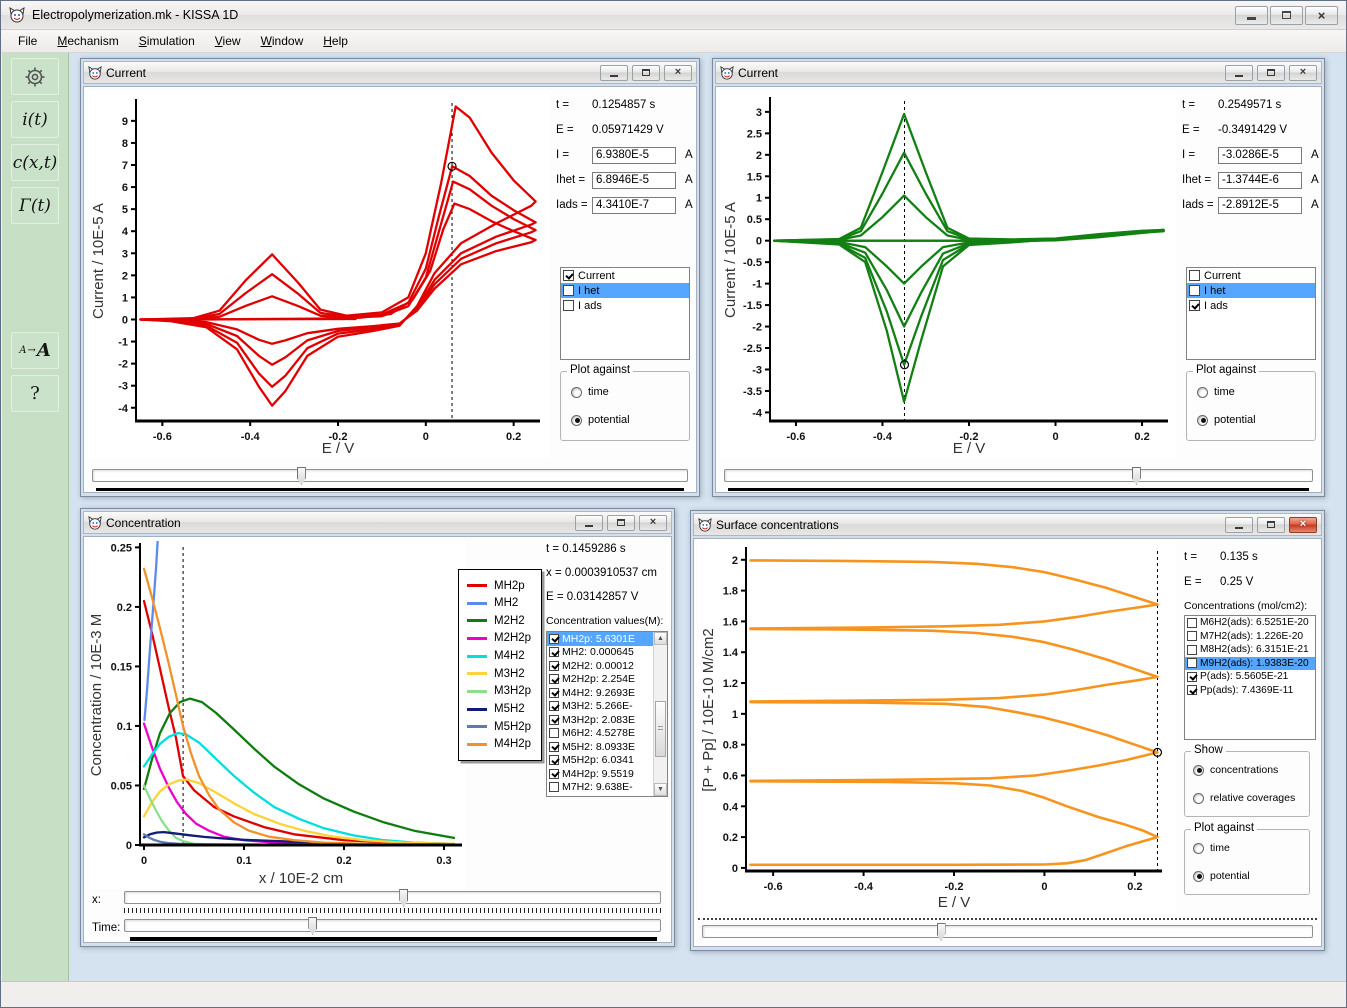 The height and width of the screenshot is (1008, 1347). I want to click on list-item: MH2: 0.000645, so click(600, 653).